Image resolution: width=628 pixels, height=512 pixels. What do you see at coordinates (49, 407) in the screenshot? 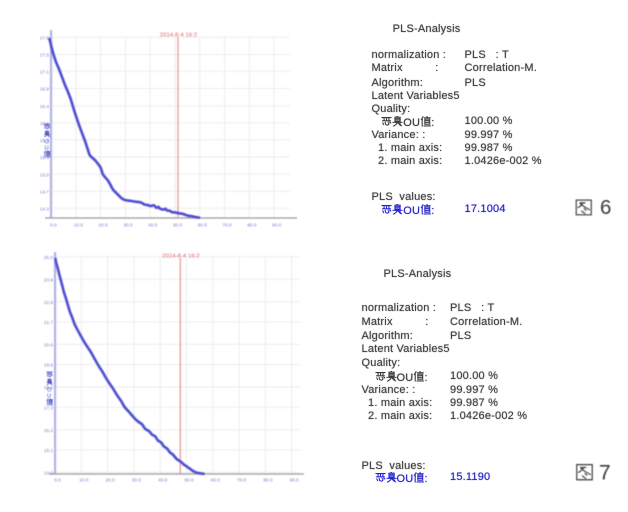
I see `svg-text: 17.3` at bounding box center [49, 407].